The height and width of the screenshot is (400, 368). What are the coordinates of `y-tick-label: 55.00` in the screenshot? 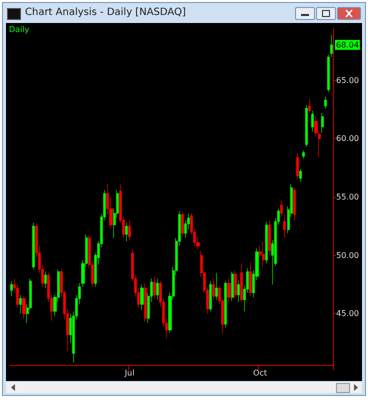 It's located at (348, 197).